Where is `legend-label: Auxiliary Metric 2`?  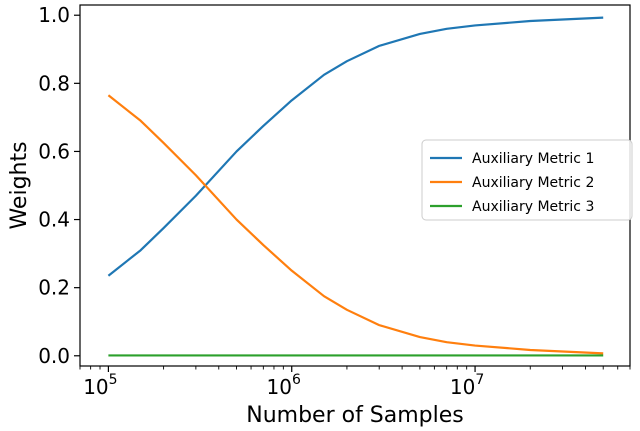
legend-label: Auxiliary Metric 2 is located at coordinates (533, 183).